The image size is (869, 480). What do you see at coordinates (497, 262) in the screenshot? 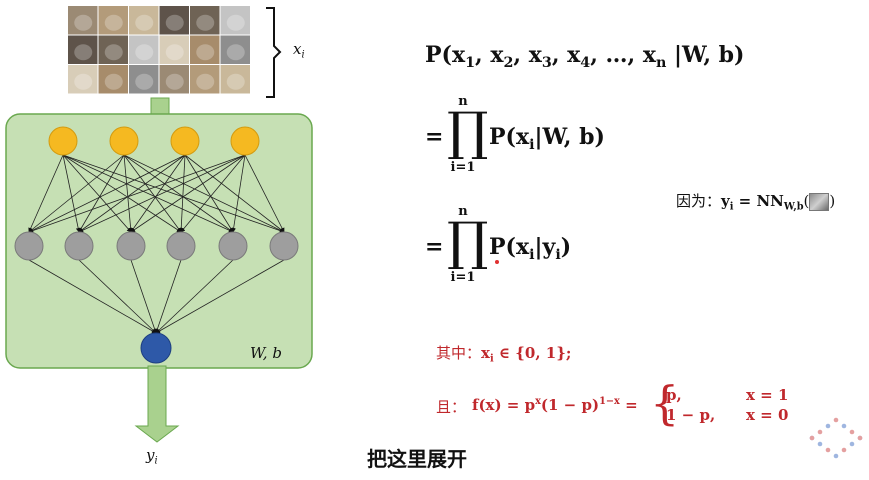
I see `pointer-dot` at bounding box center [497, 262].